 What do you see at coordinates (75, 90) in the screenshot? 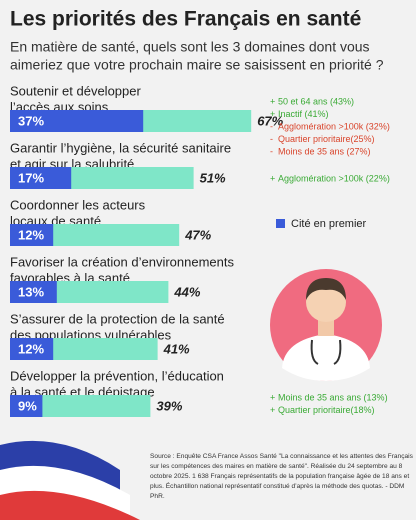
I see `category-label: Soutenir et développer` at bounding box center [75, 90].